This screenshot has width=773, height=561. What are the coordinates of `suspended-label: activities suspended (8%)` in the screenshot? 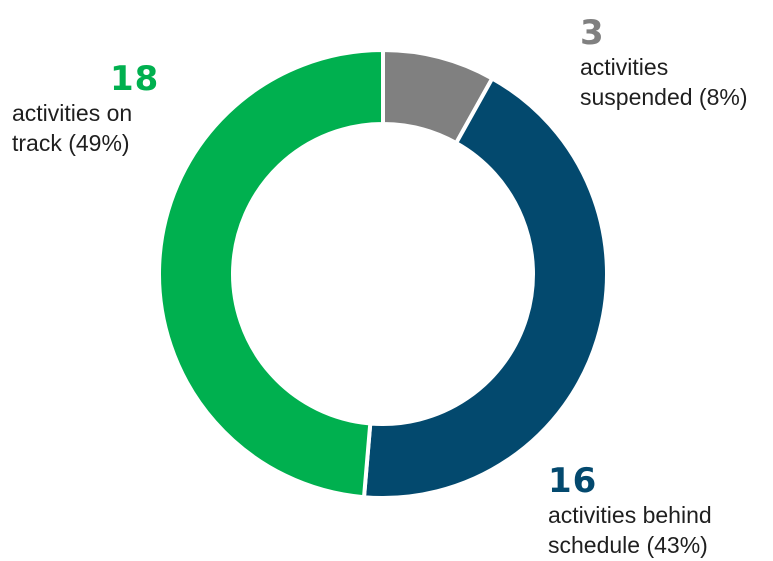 It's located at (664, 82).